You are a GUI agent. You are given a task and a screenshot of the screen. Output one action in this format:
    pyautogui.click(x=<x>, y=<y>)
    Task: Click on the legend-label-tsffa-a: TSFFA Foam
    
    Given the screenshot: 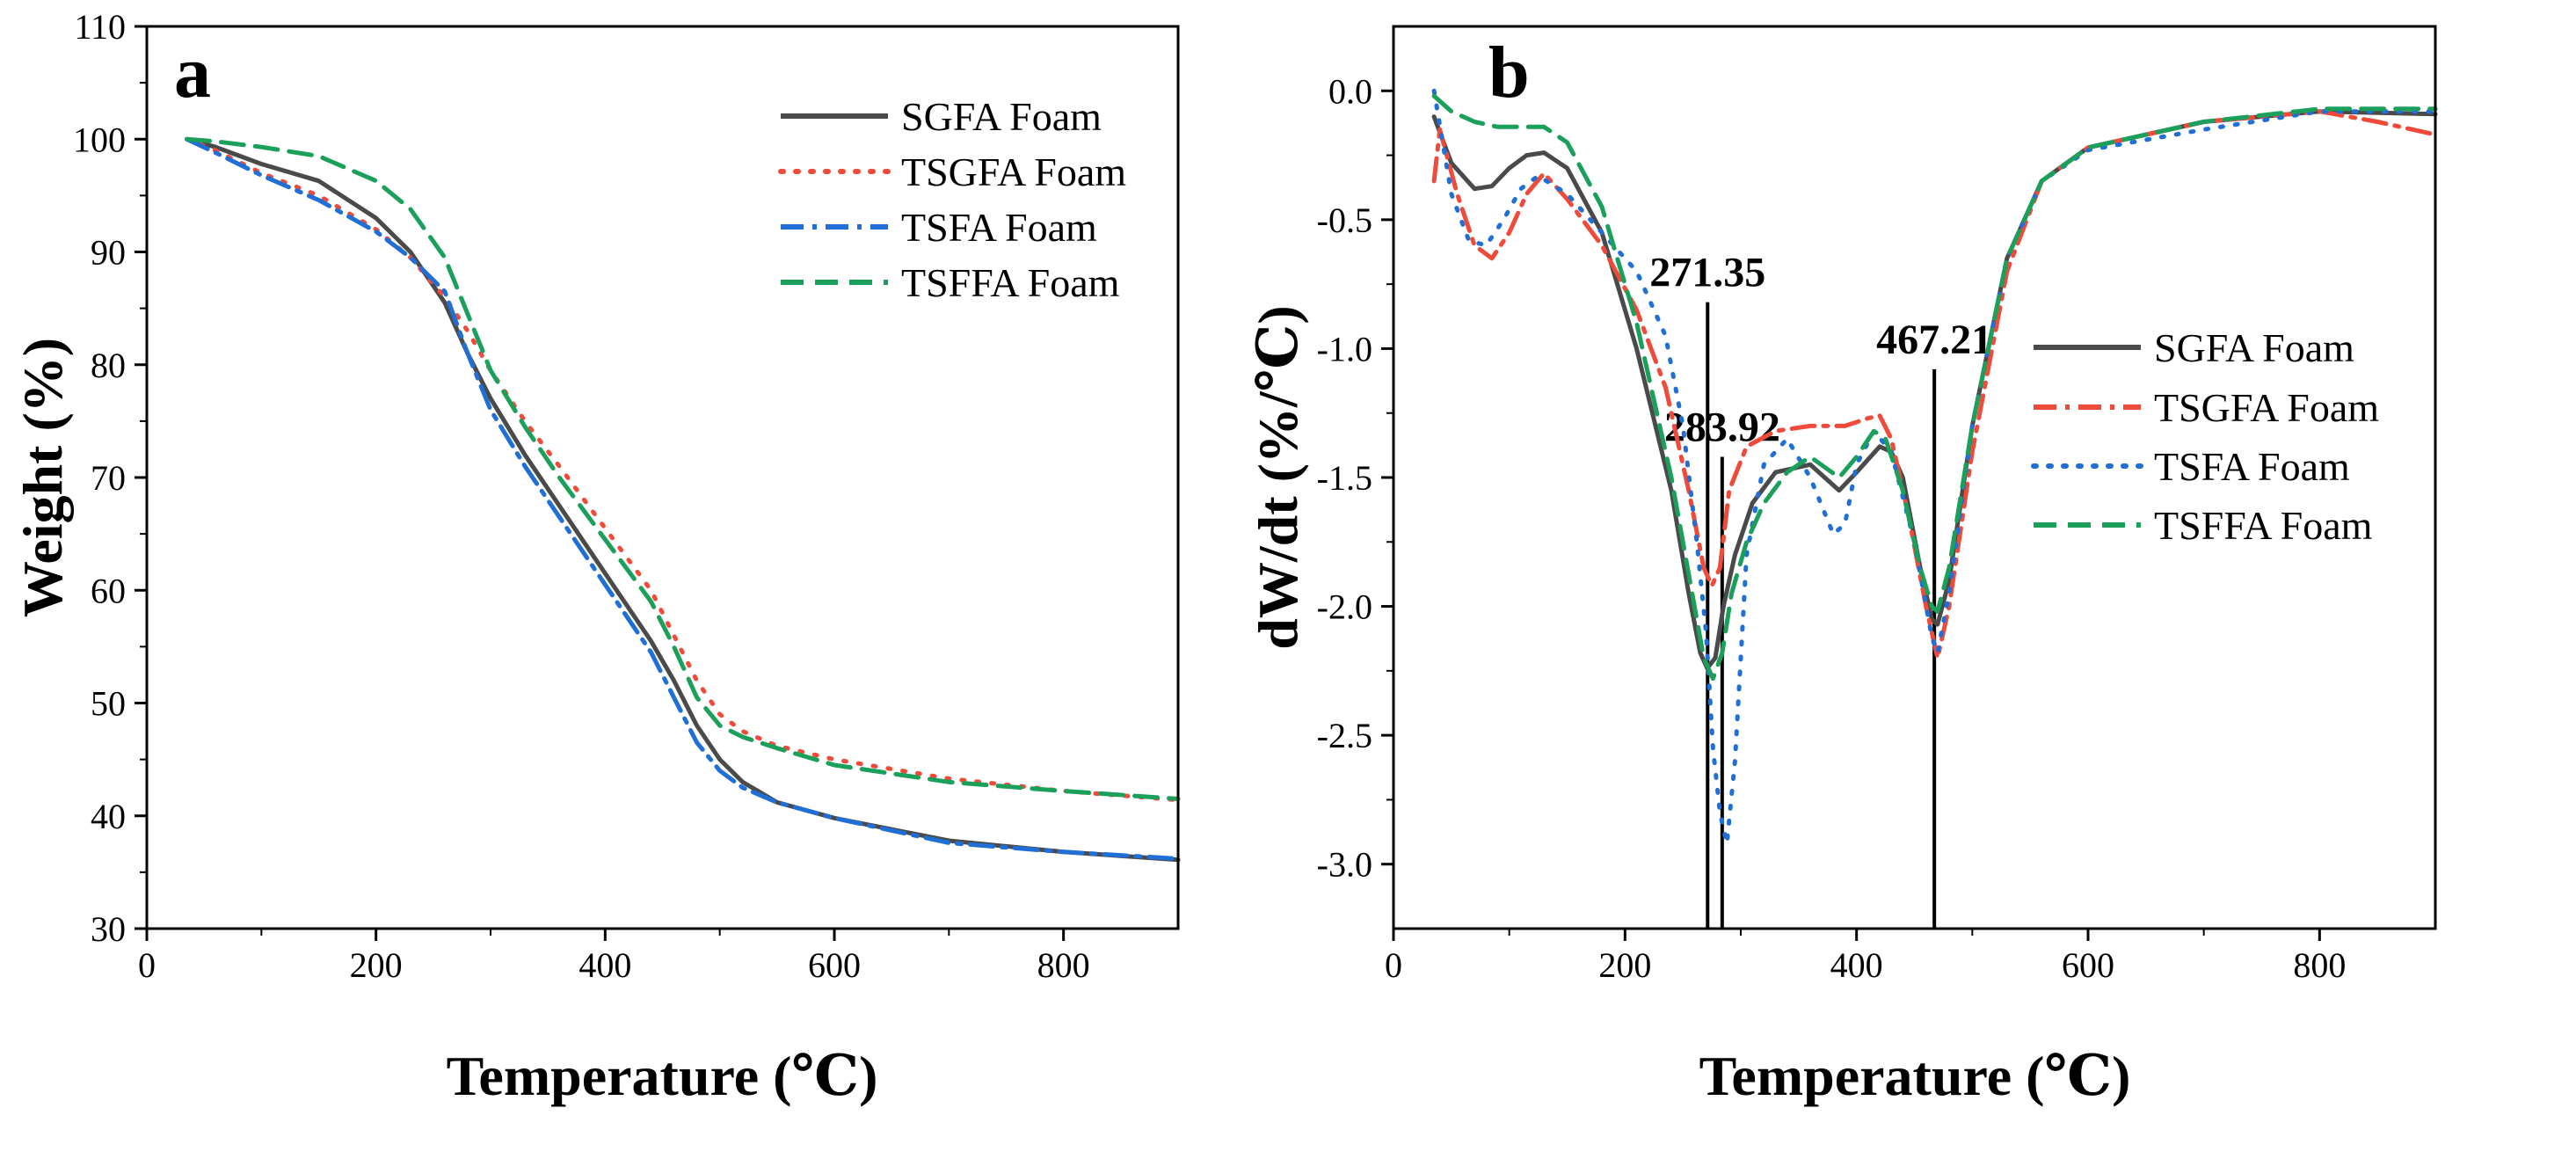 What is the action you would take?
    pyautogui.click(x=1010, y=282)
    